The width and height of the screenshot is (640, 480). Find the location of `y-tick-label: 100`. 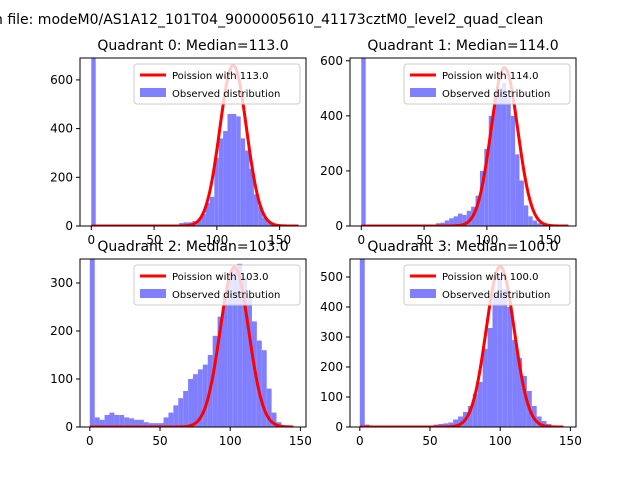

y-tick-label: 100 is located at coordinates (331, 397).